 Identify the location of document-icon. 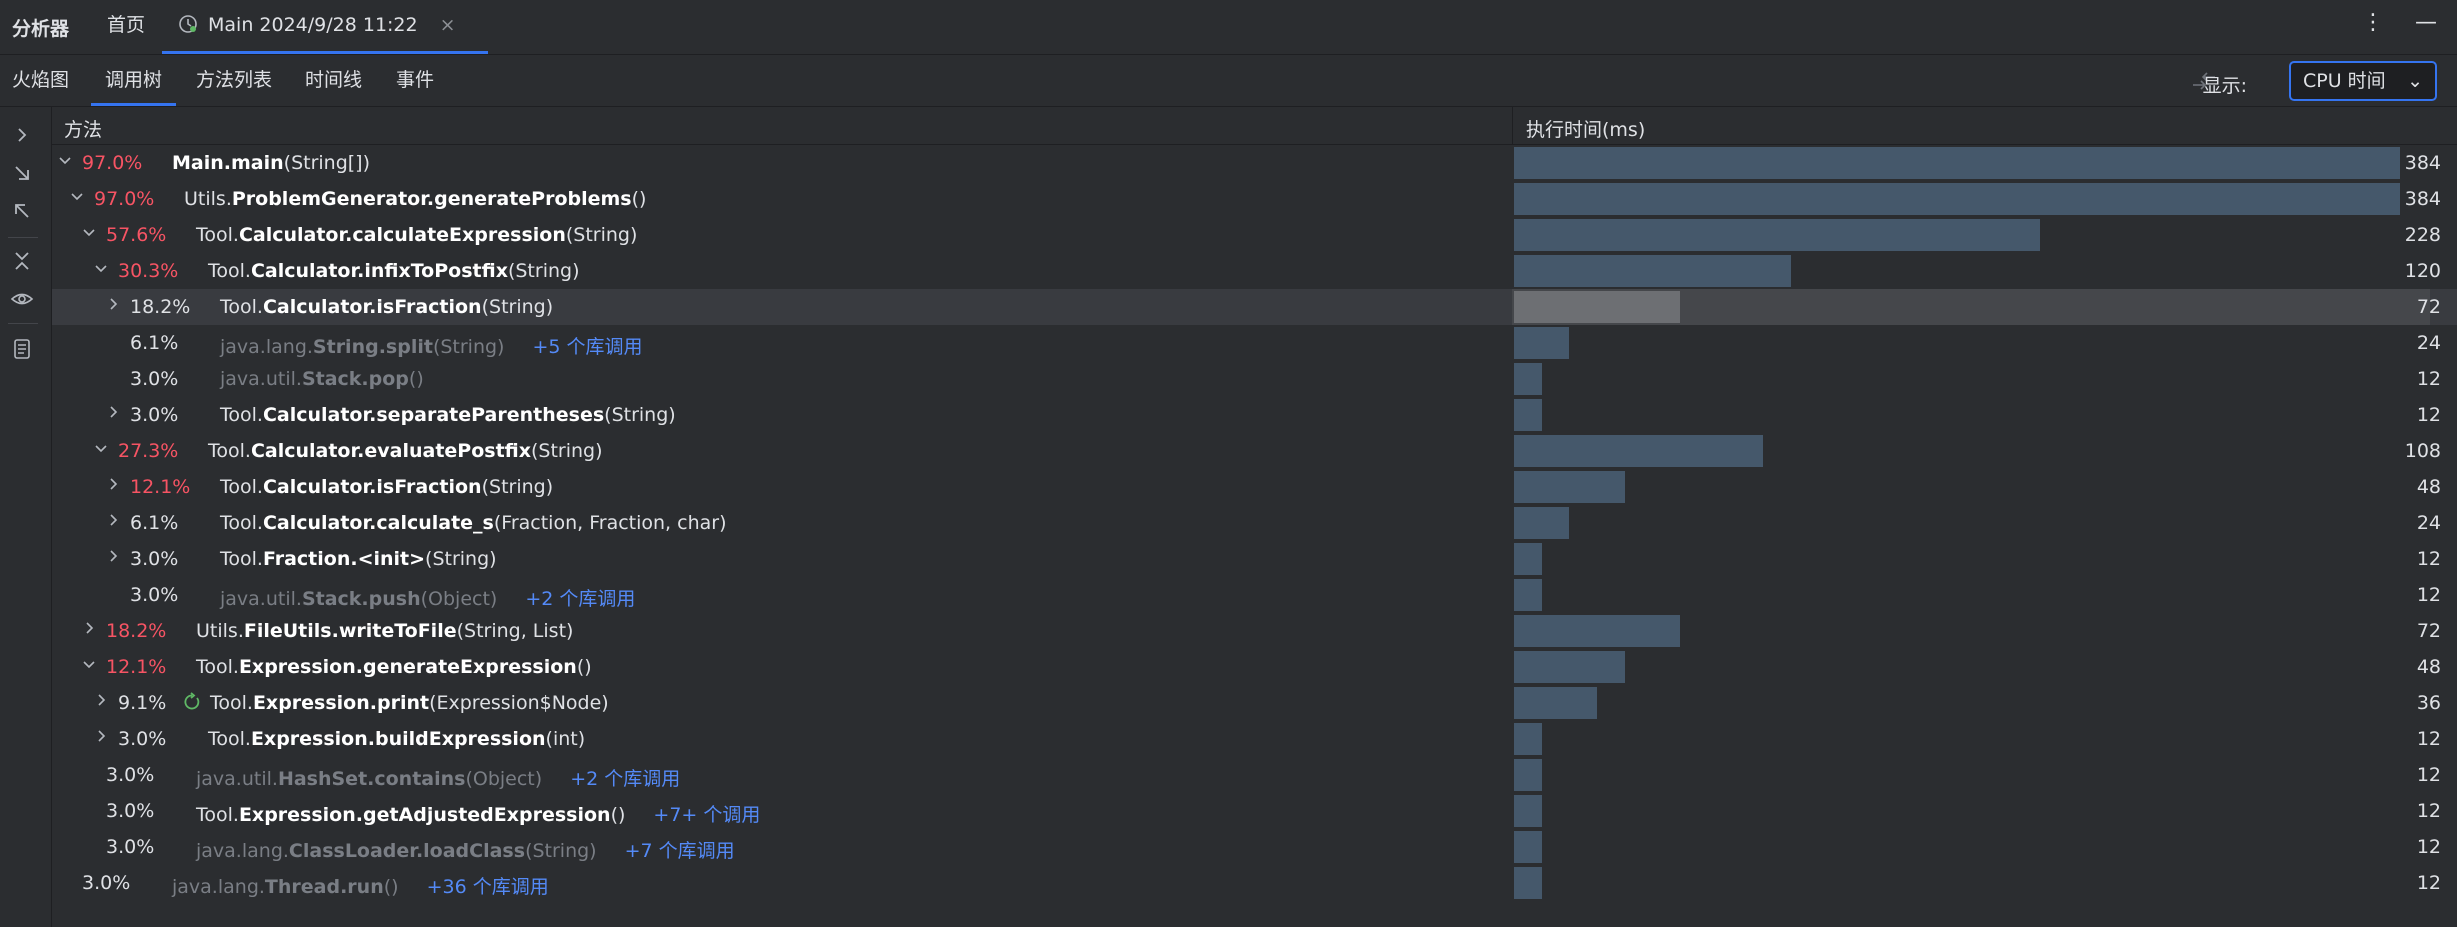
(22, 349).